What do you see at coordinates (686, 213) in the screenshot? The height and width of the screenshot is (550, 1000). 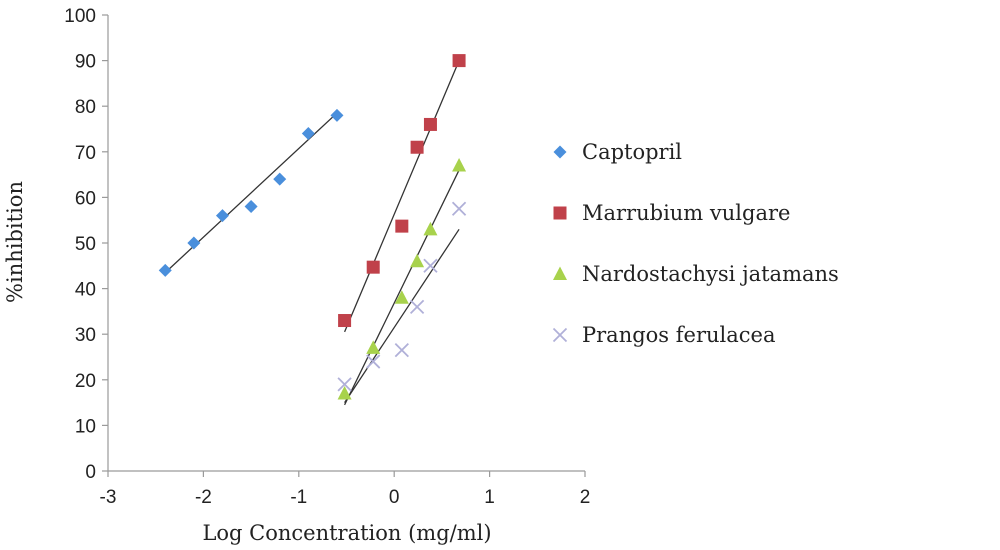 I see `legend-label-marrubium-vulgare: Marrubium vulgare` at bounding box center [686, 213].